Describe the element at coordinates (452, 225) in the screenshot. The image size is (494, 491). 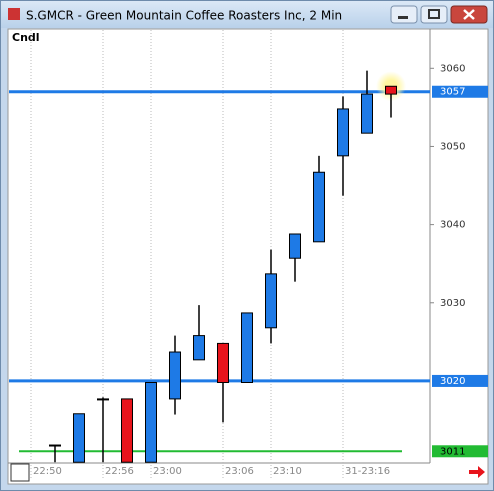
I see `y-tick-label: 3040` at that location.